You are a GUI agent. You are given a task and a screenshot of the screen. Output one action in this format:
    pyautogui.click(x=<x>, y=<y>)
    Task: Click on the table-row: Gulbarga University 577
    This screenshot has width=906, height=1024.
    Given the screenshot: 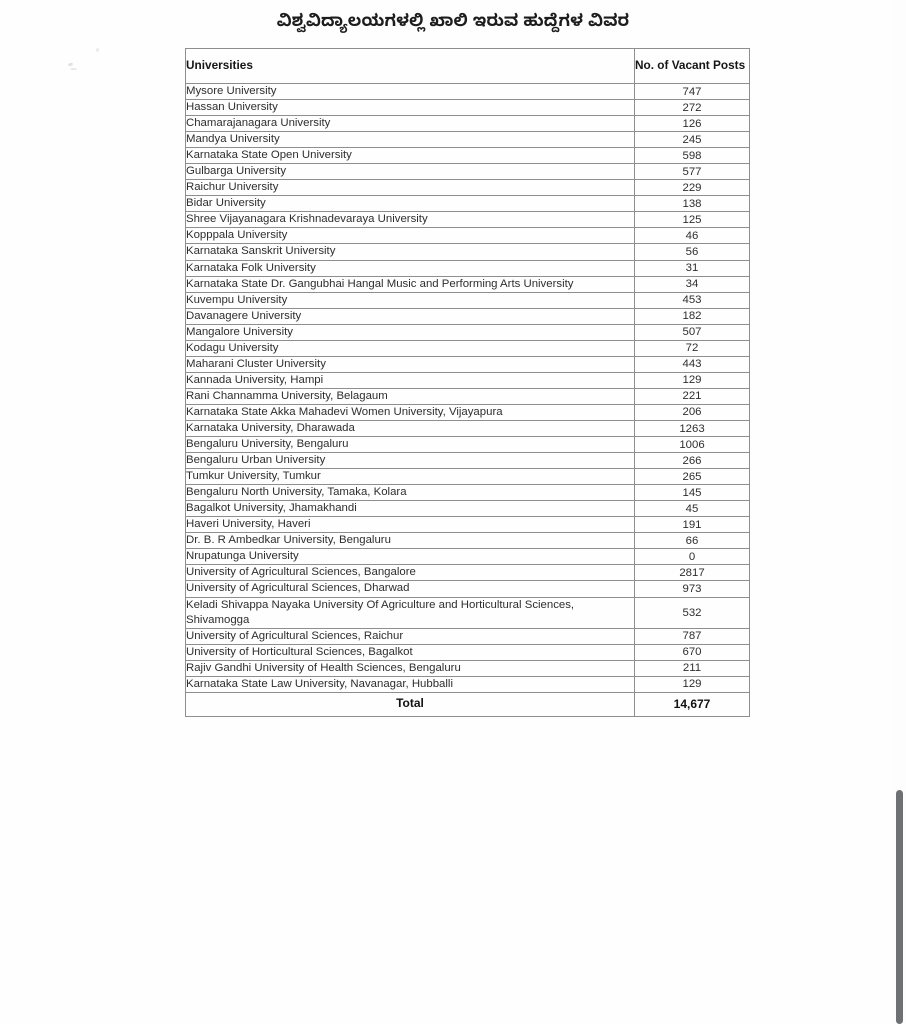 What is the action you would take?
    pyautogui.click(x=467, y=172)
    